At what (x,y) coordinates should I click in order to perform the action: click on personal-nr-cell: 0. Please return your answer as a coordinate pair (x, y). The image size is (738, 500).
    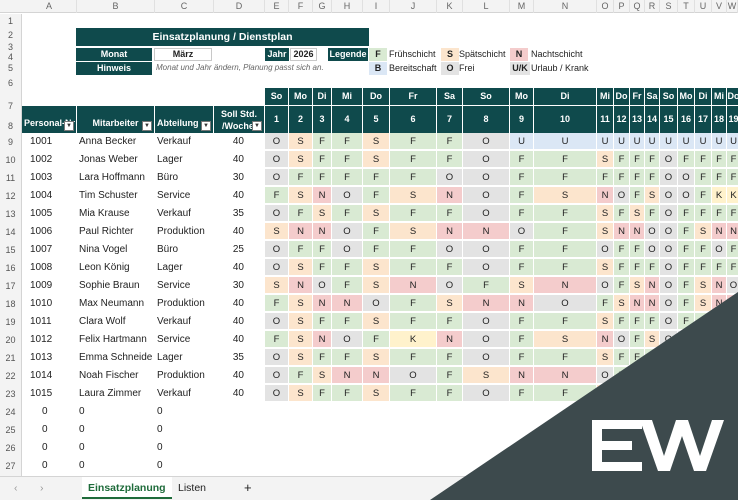
    Looking at the image, I should click on (45, 429).